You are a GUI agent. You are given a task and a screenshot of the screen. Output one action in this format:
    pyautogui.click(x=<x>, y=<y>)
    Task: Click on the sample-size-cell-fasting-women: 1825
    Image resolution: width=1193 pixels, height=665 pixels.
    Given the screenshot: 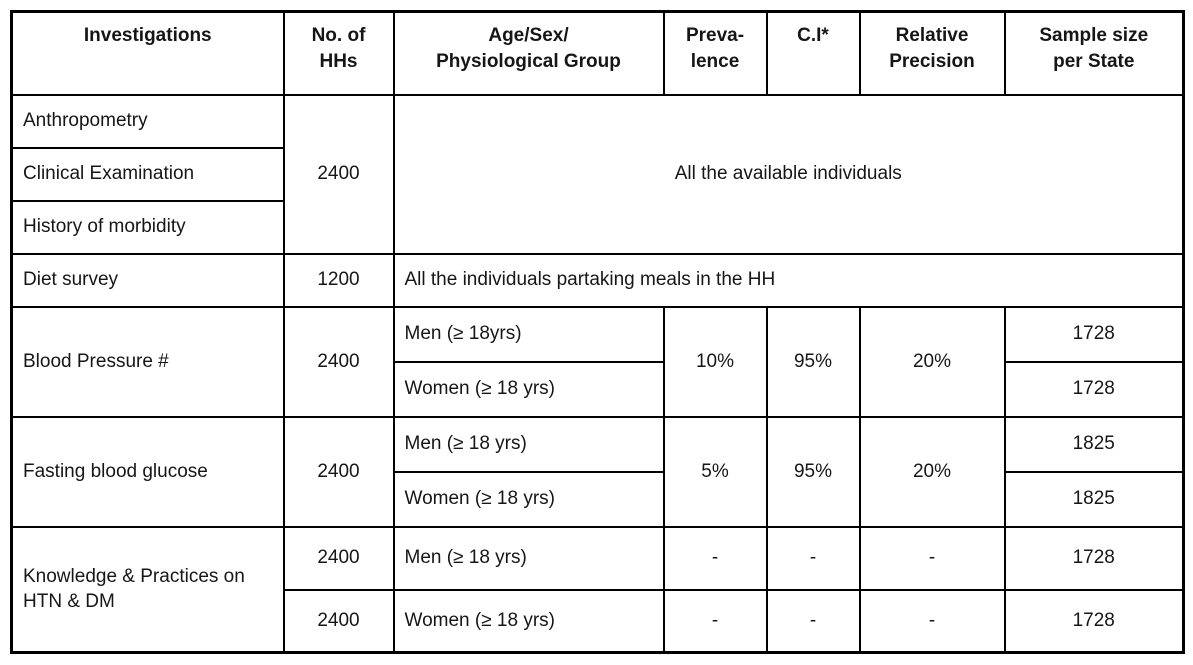 What is the action you would take?
    pyautogui.click(x=1094, y=499)
    